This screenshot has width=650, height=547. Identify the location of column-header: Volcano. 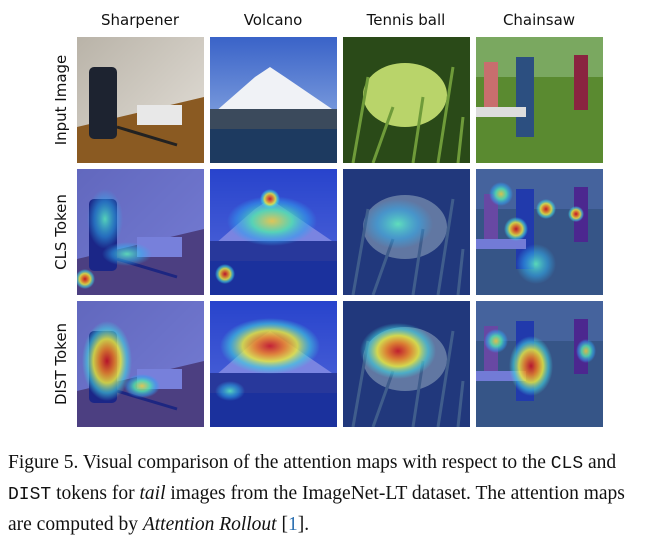
(273, 20).